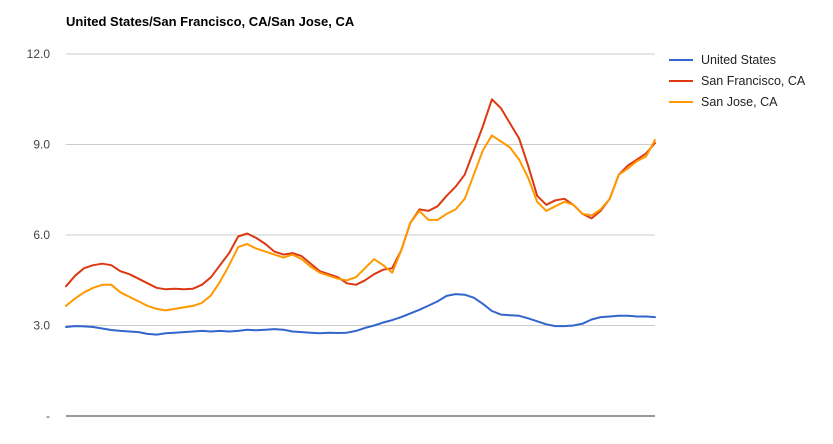 Image resolution: width=833 pixels, height=444 pixels. What do you see at coordinates (739, 102) in the screenshot?
I see `legend-label: San Jose, CA` at bounding box center [739, 102].